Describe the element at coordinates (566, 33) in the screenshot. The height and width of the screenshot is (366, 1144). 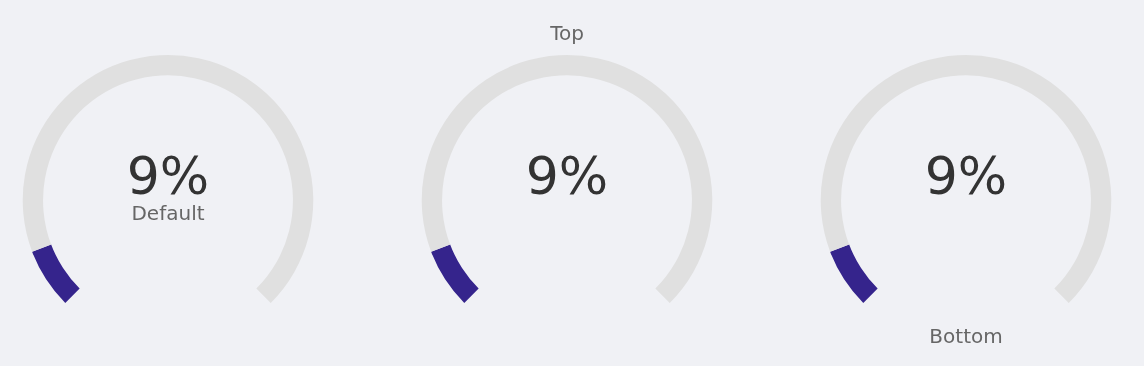
I see `chart-title: Top` at that location.